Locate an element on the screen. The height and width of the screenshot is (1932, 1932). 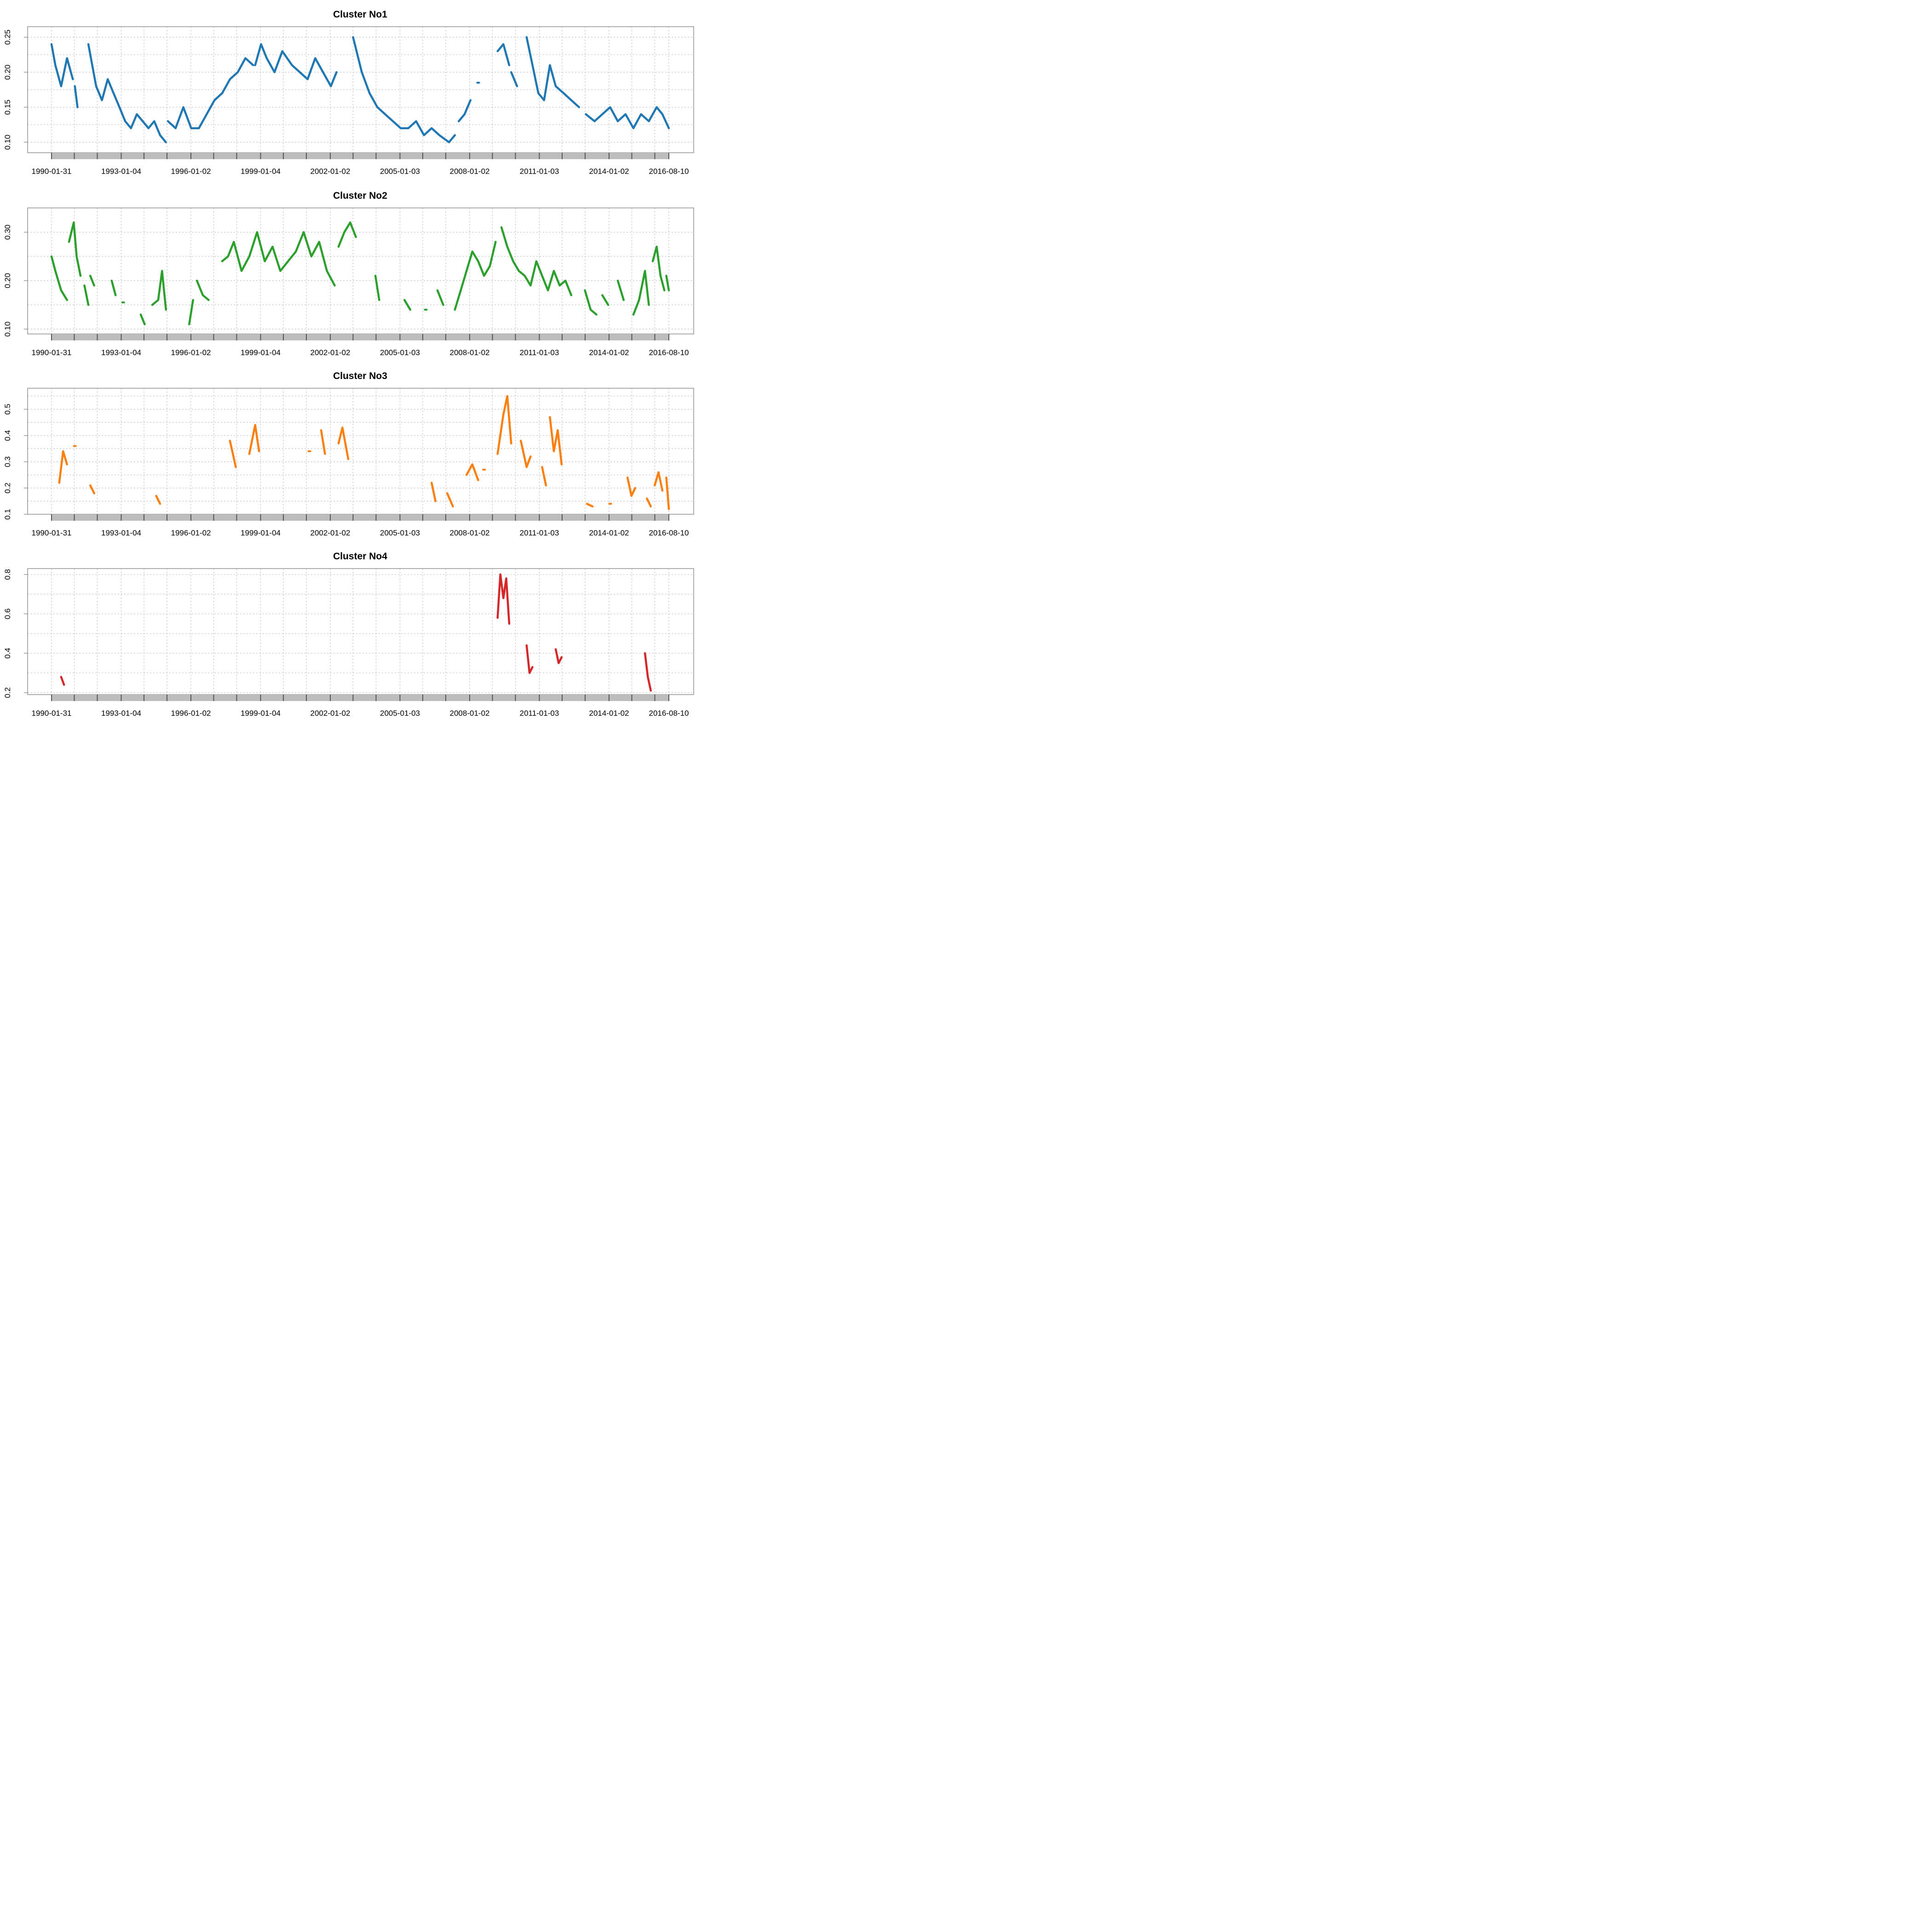
y-tick-label: 0.1 is located at coordinates (8, 514).